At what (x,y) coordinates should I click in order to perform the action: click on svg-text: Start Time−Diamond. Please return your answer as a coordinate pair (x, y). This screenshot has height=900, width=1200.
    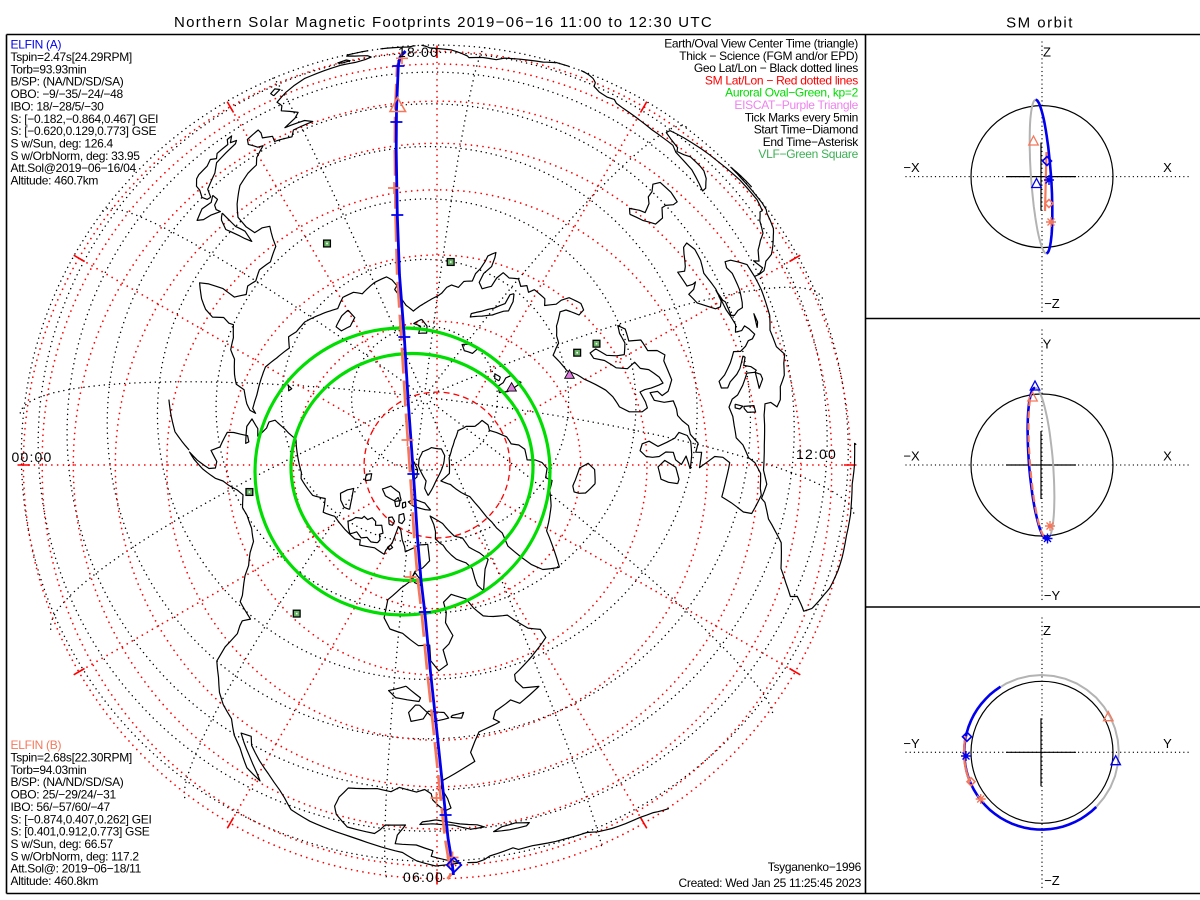
    Looking at the image, I should click on (806, 130).